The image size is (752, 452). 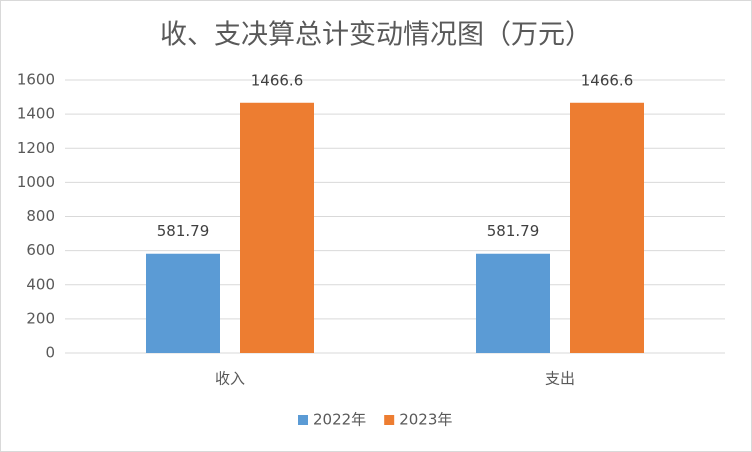 I want to click on y-tick-label: 1400, so click(x=36, y=114).